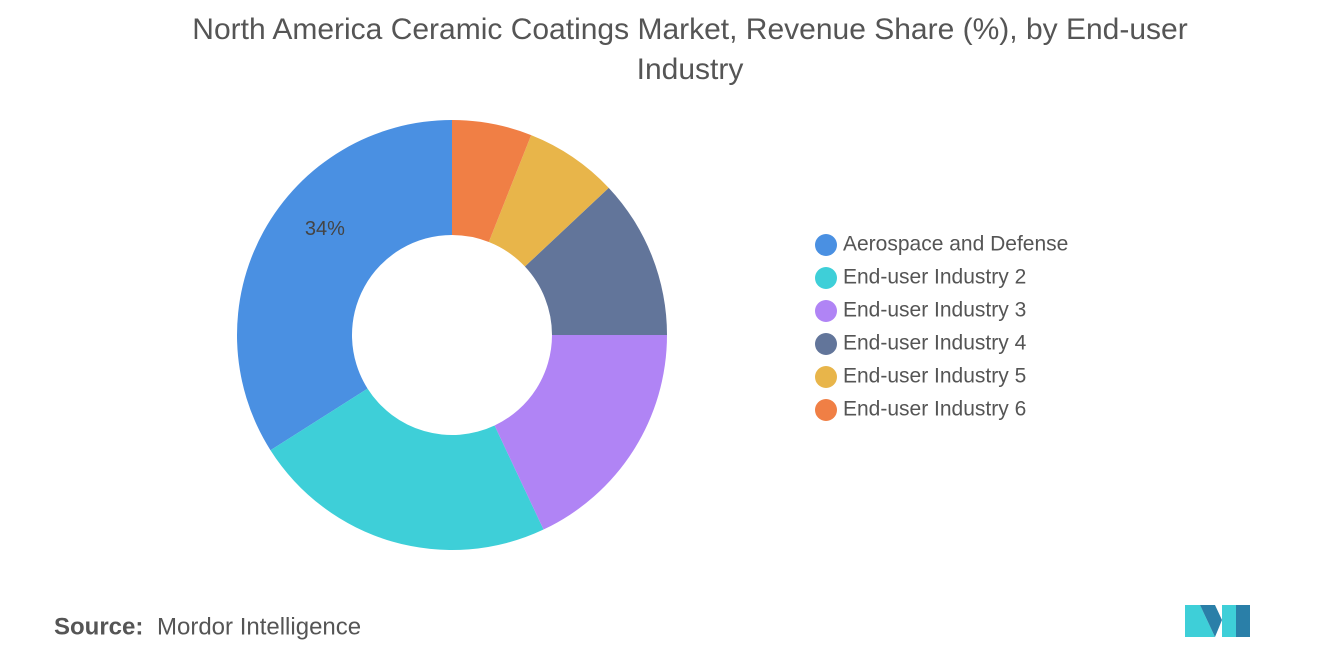 Image resolution: width=1320 pixels, height=665 pixels. I want to click on legend-label: End-user Industry 3, so click(934, 310).